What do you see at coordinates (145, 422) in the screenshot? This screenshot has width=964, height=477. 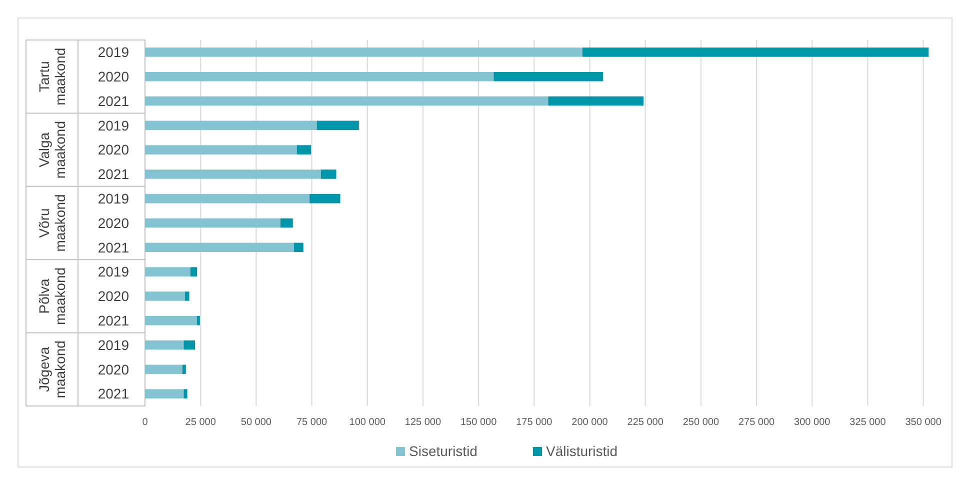 I see `x-tick-label: 0` at bounding box center [145, 422].